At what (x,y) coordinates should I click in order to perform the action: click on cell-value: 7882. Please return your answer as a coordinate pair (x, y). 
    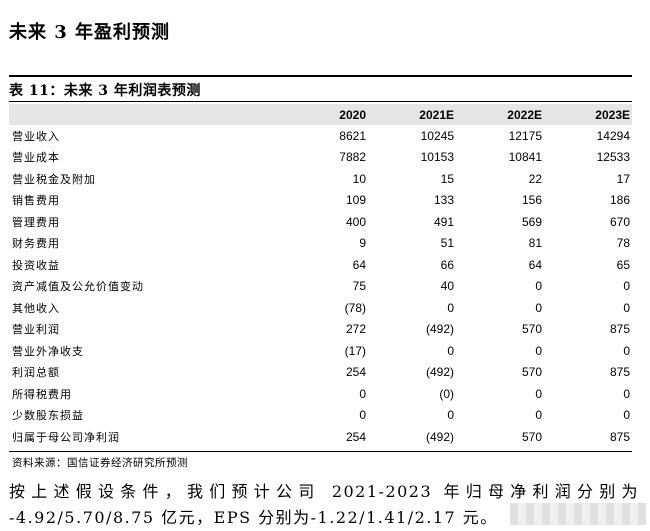
    Looking at the image, I should click on (352, 157).